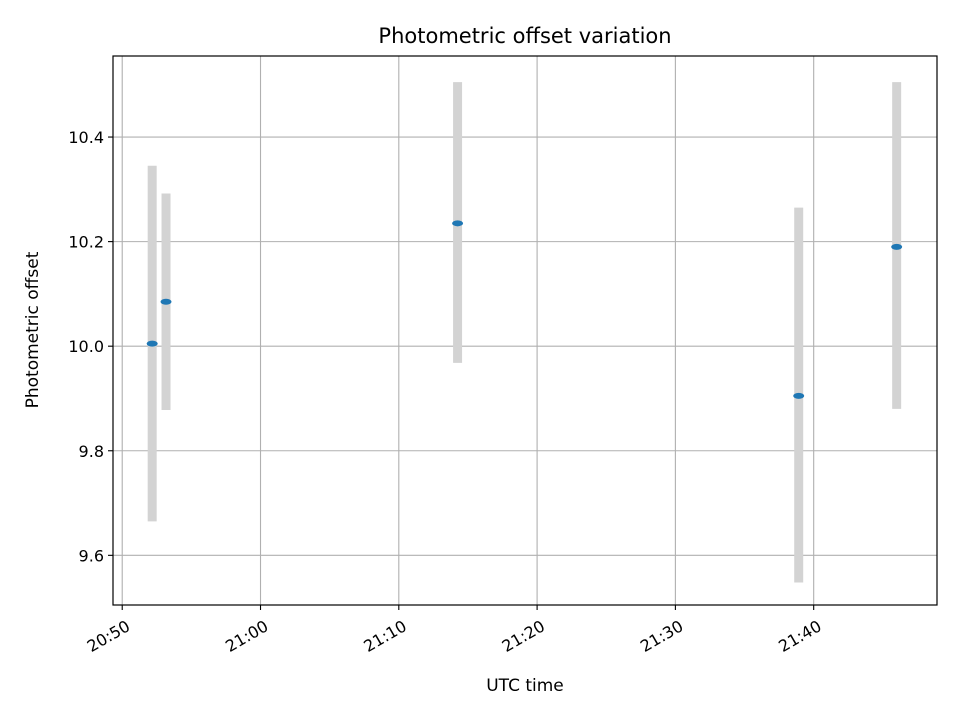 The height and width of the screenshot is (720, 960). What do you see at coordinates (86, 346) in the screenshot?
I see `y-tick-label: 10.0` at bounding box center [86, 346].